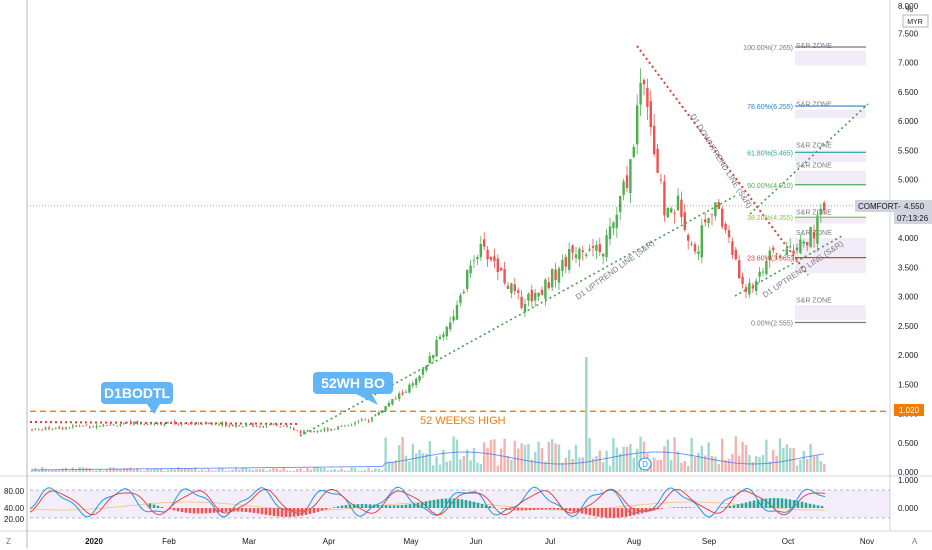 Image resolution: width=932 pixels, height=550 pixels. I want to click on z-button: Z, so click(8, 541).